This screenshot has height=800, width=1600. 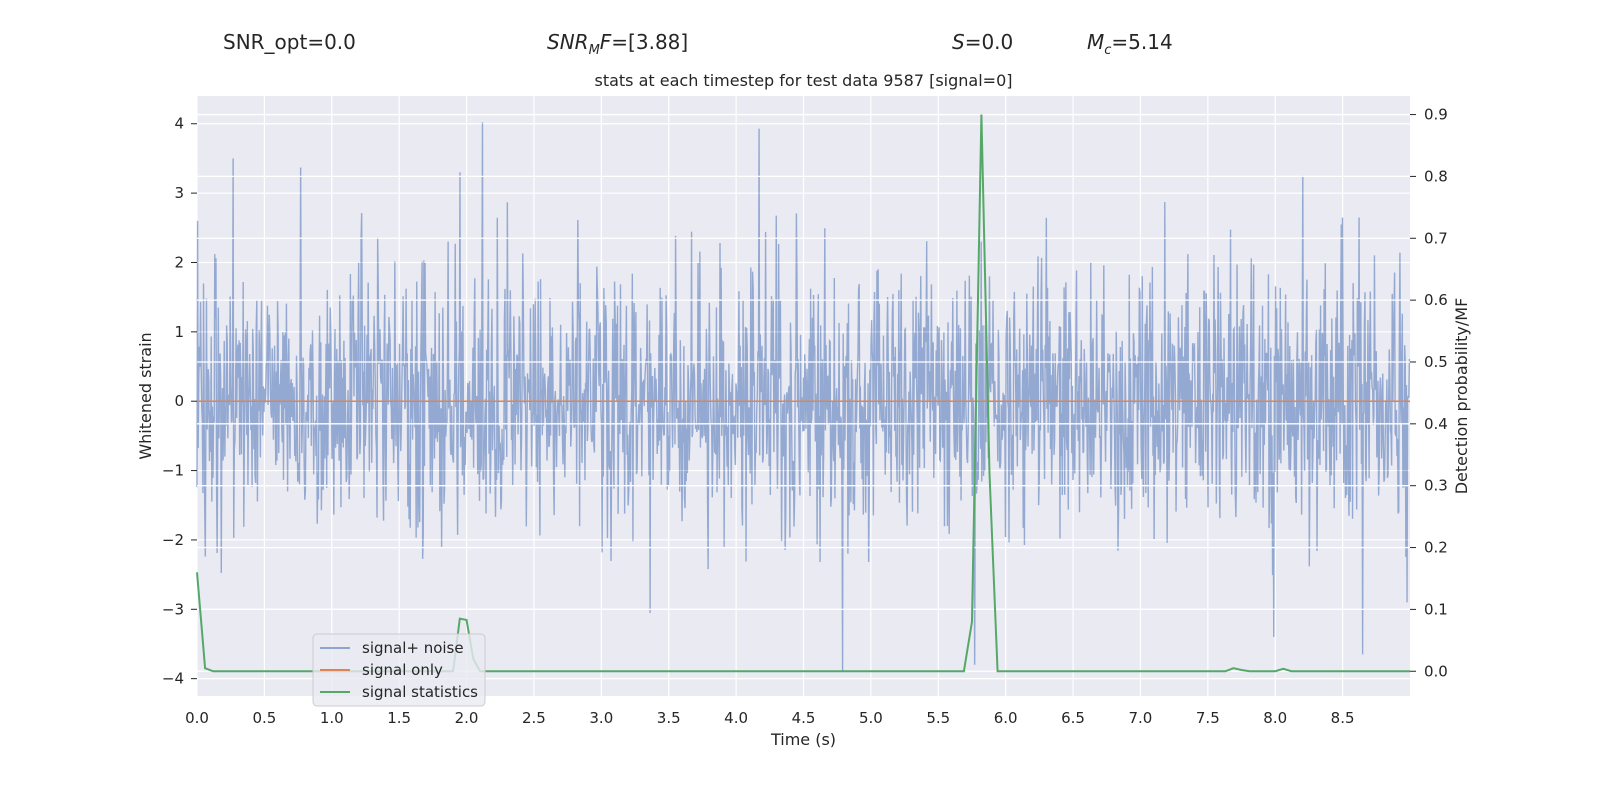 I want to click on x-tick-label: 7.5, so click(x=1208, y=718).